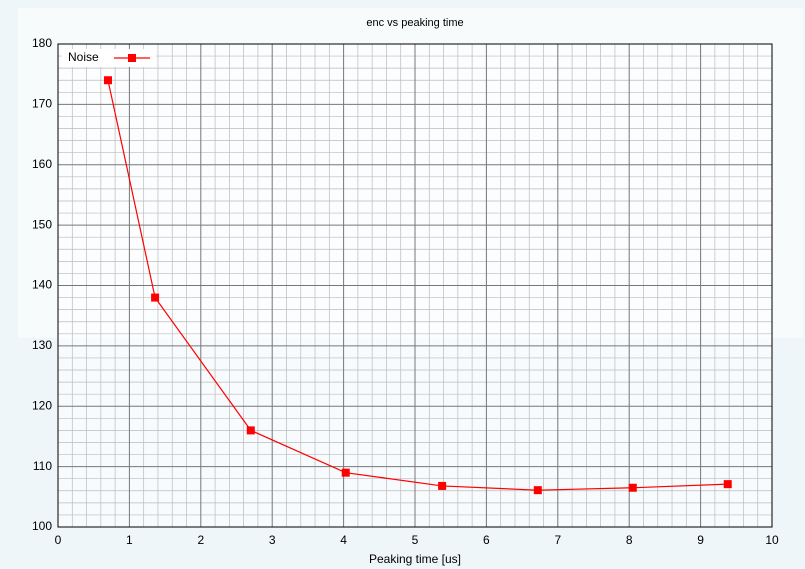 This screenshot has width=805, height=569. What do you see at coordinates (42, 43) in the screenshot?
I see `y-tick-label: 180` at bounding box center [42, 43].